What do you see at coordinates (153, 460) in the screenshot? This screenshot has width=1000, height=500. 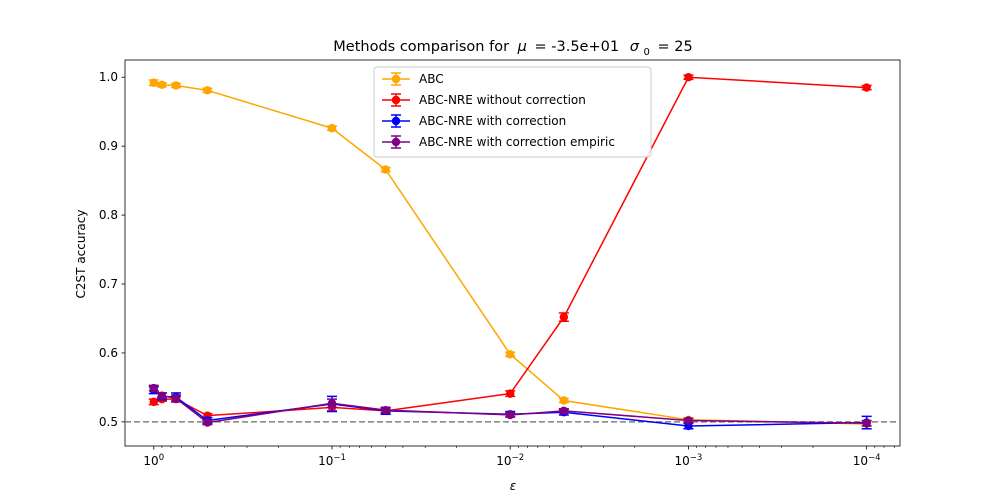 I see `x-tick-label: 10⁰` at bounding box center [153, 460].